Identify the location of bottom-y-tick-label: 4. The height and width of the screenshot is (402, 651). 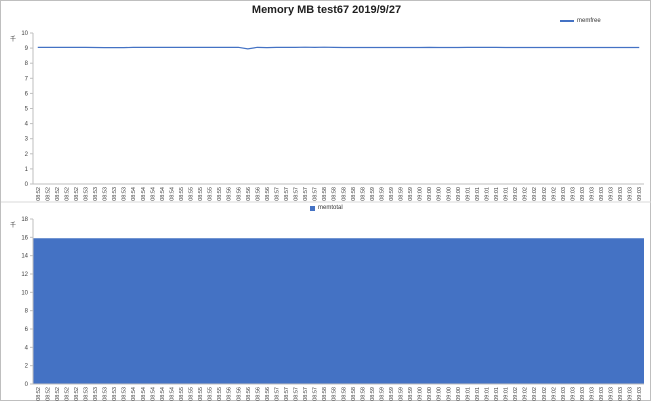
(27, 348).